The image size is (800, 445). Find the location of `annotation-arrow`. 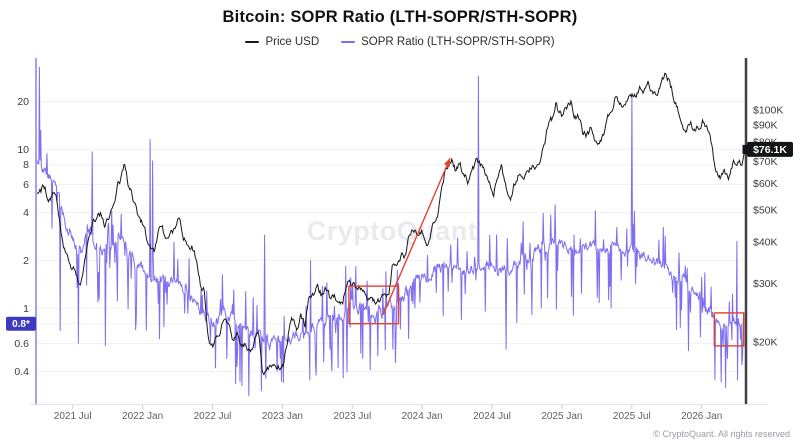

annotation-arrow is located at coordinates (416, 236).